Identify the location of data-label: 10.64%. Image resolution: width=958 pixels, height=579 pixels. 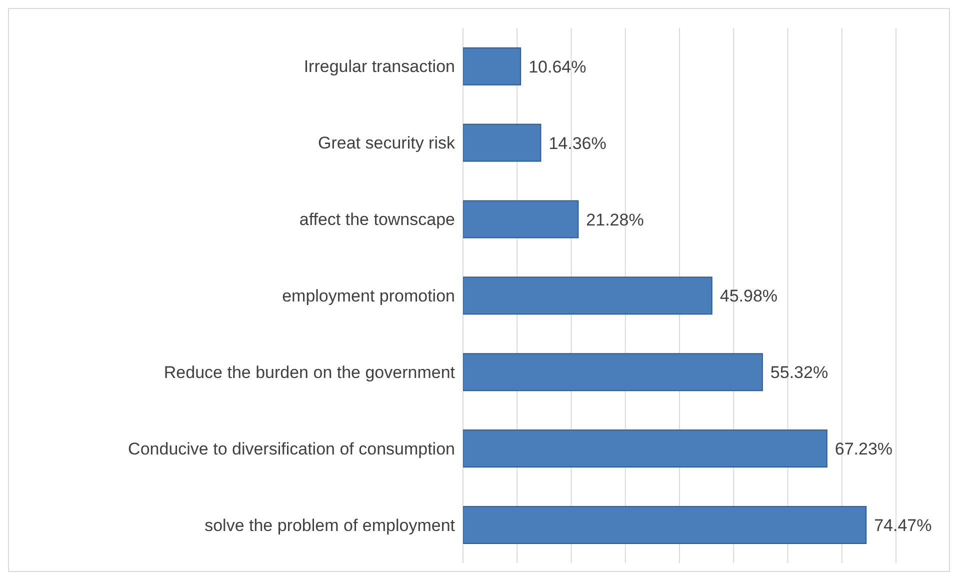
(557, 66).